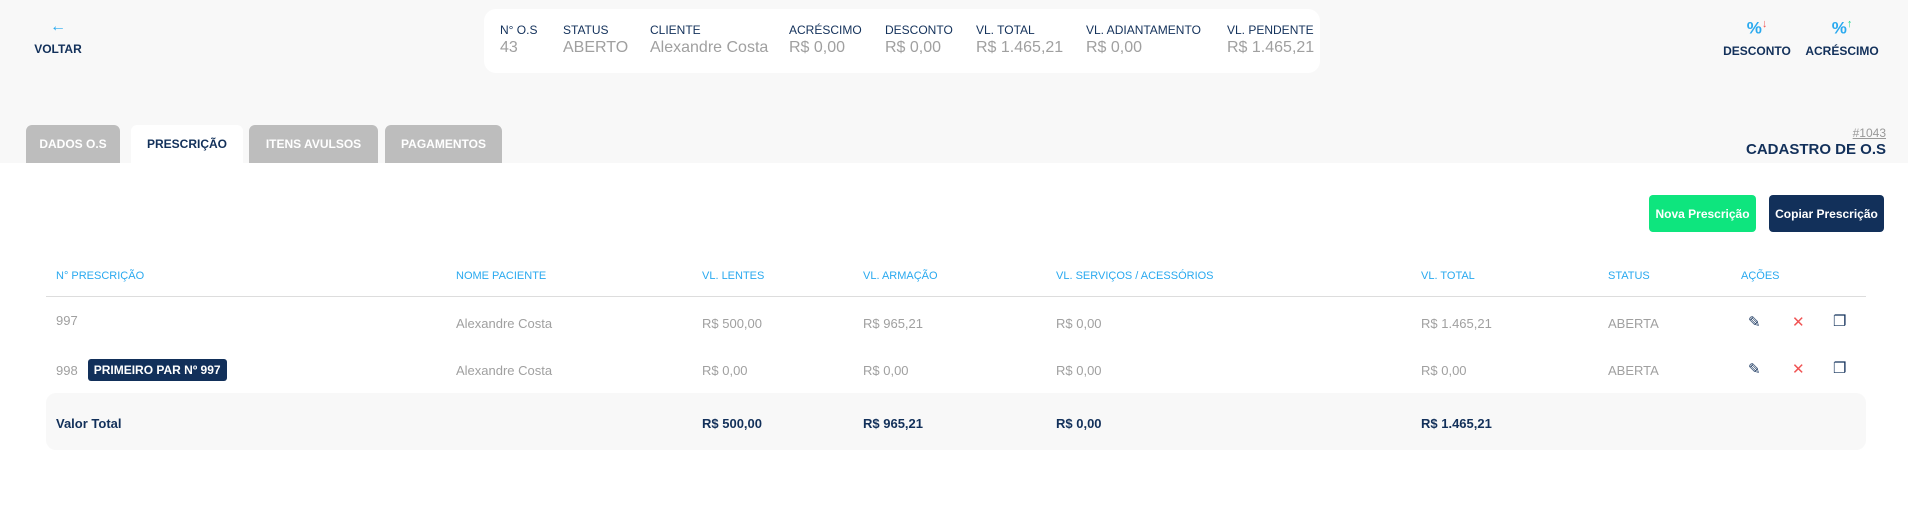  I want to click on back-button: ← VOLTAR, so click(58, 38).